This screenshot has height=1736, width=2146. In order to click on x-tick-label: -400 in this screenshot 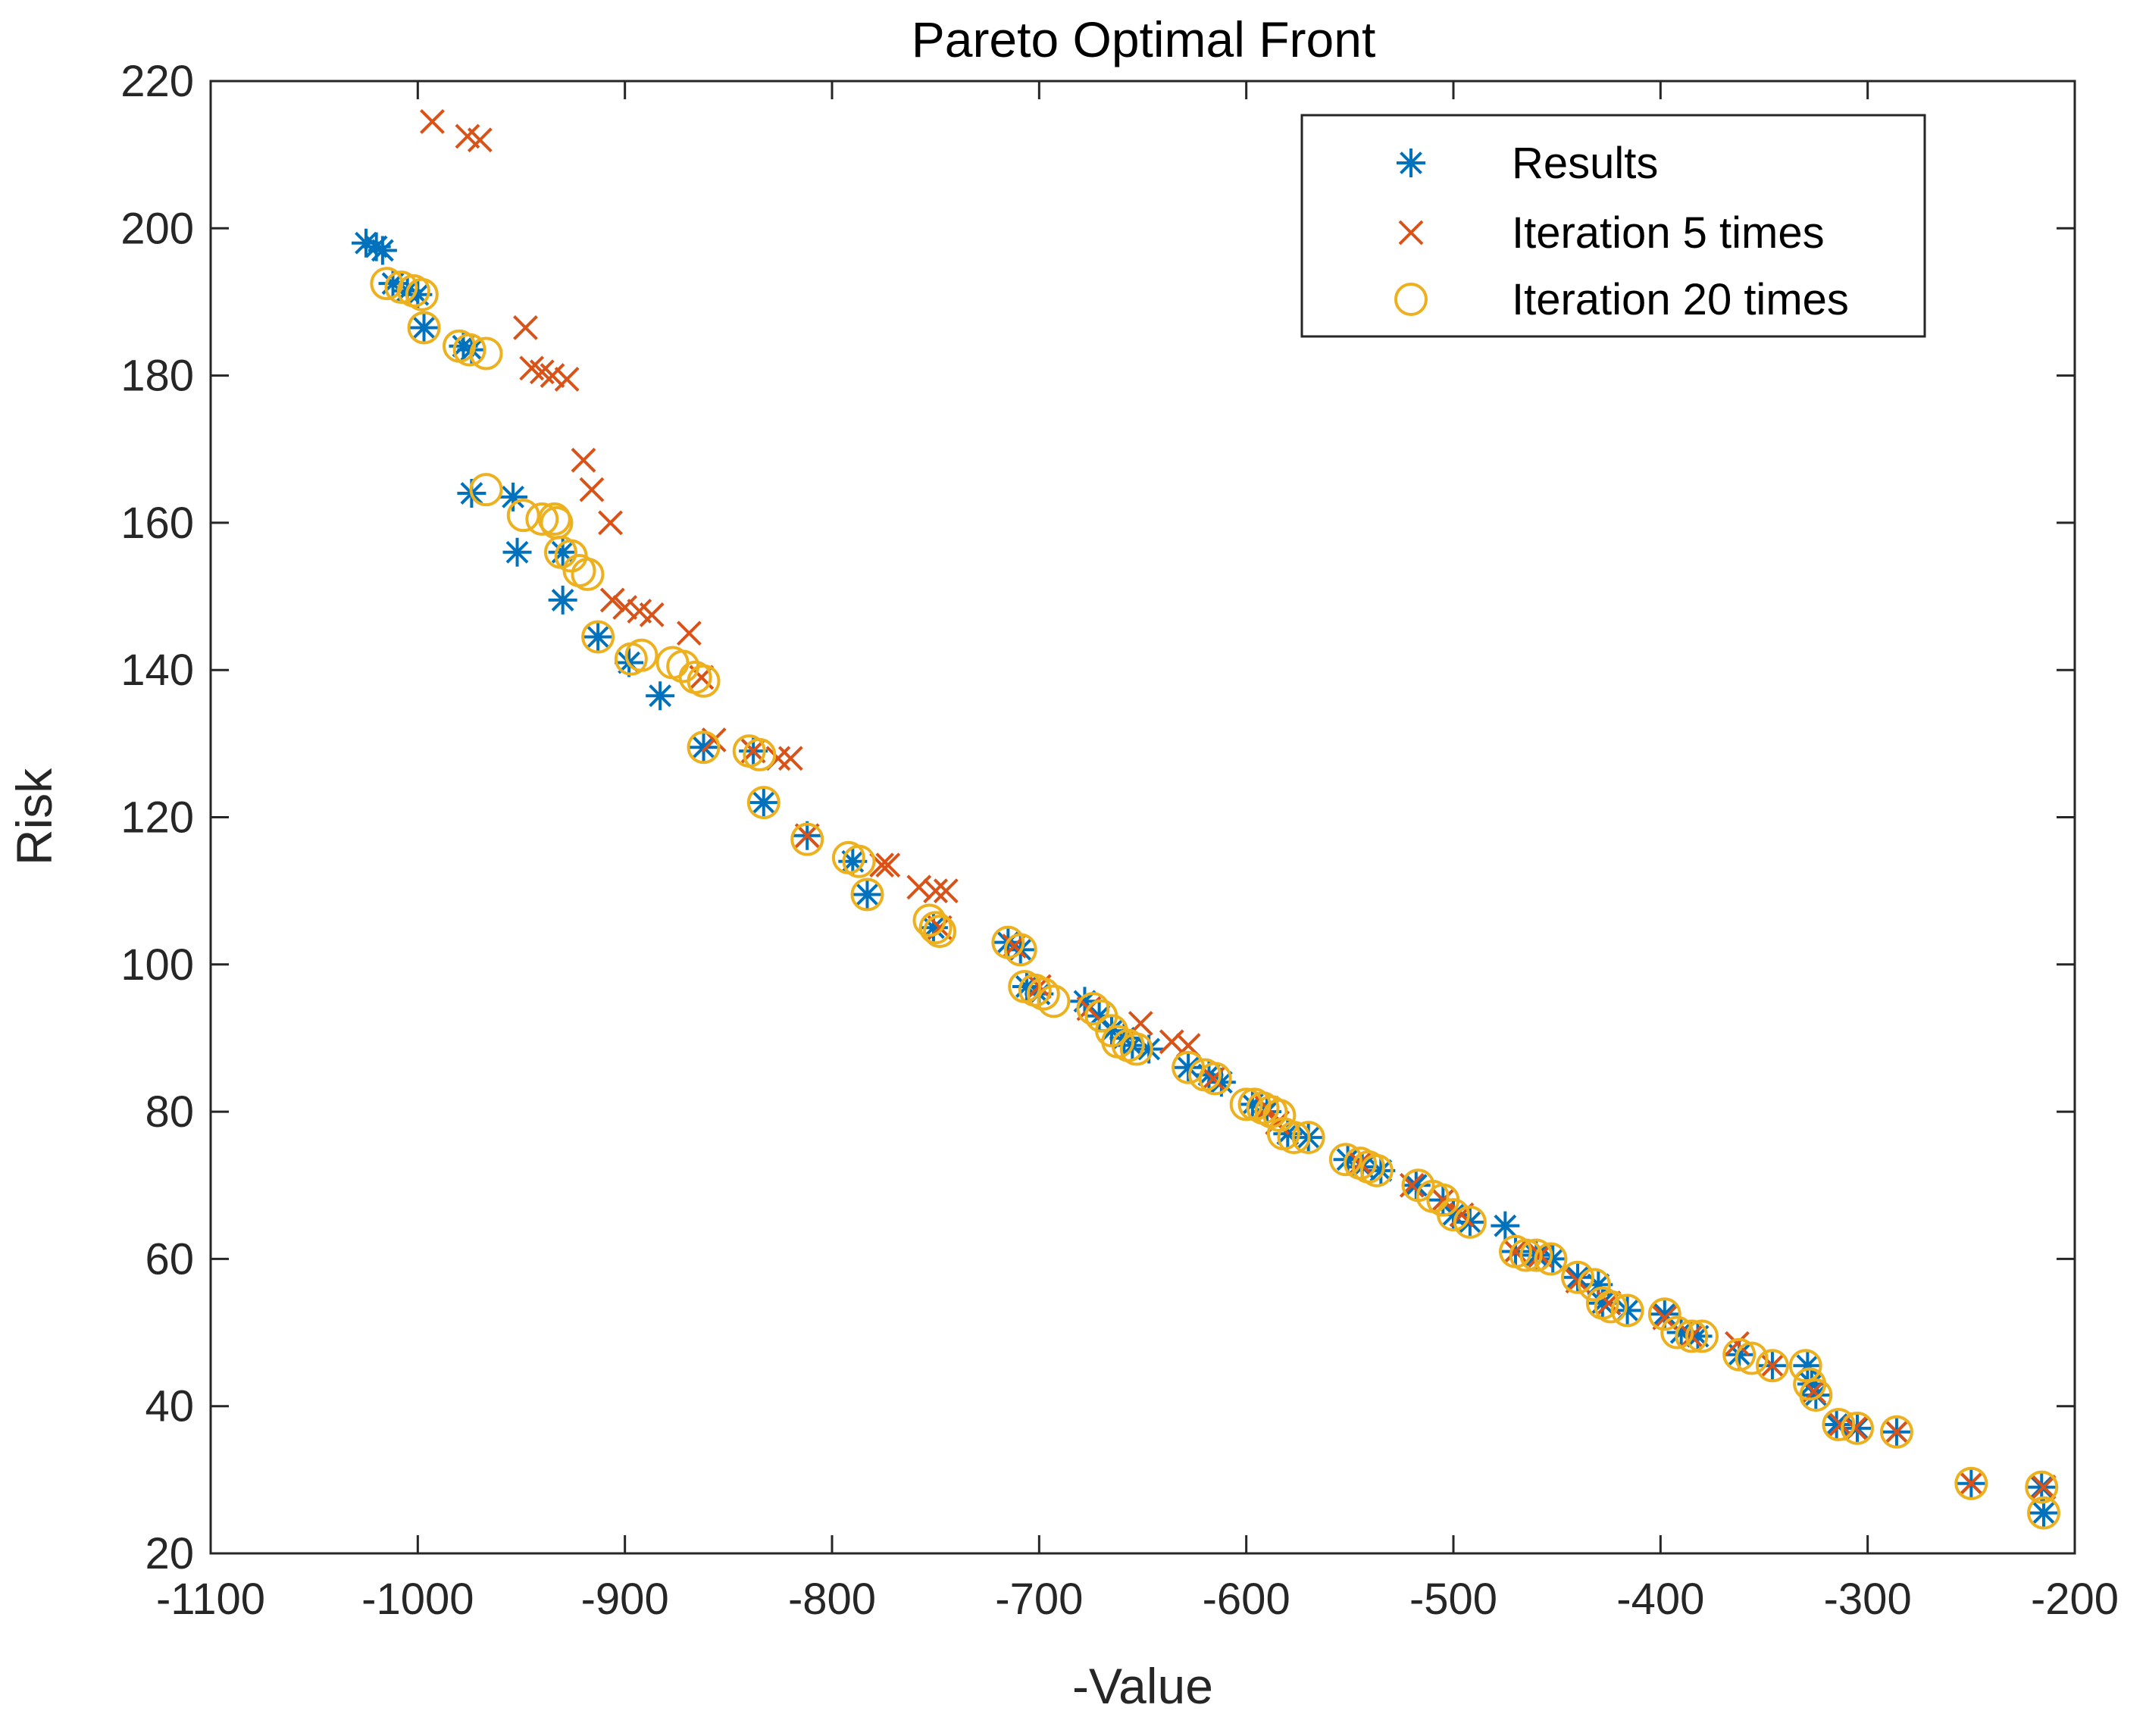, I will do `click(1660, 1599)`.